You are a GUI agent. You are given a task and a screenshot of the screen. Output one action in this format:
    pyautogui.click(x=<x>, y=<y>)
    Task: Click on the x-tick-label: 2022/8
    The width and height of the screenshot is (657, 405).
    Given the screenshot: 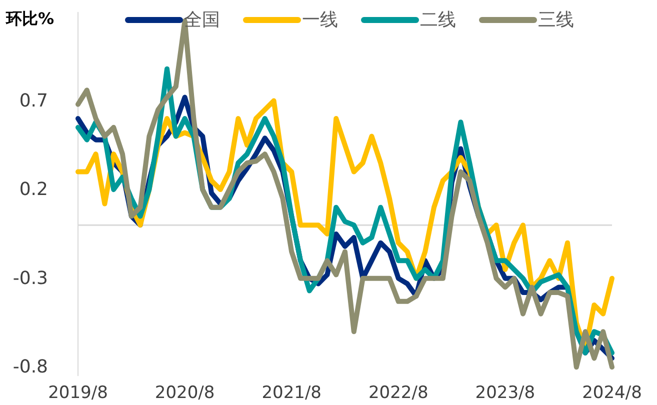 What is the action you would take?
    pyautogui.click(x=398, y=393)
    